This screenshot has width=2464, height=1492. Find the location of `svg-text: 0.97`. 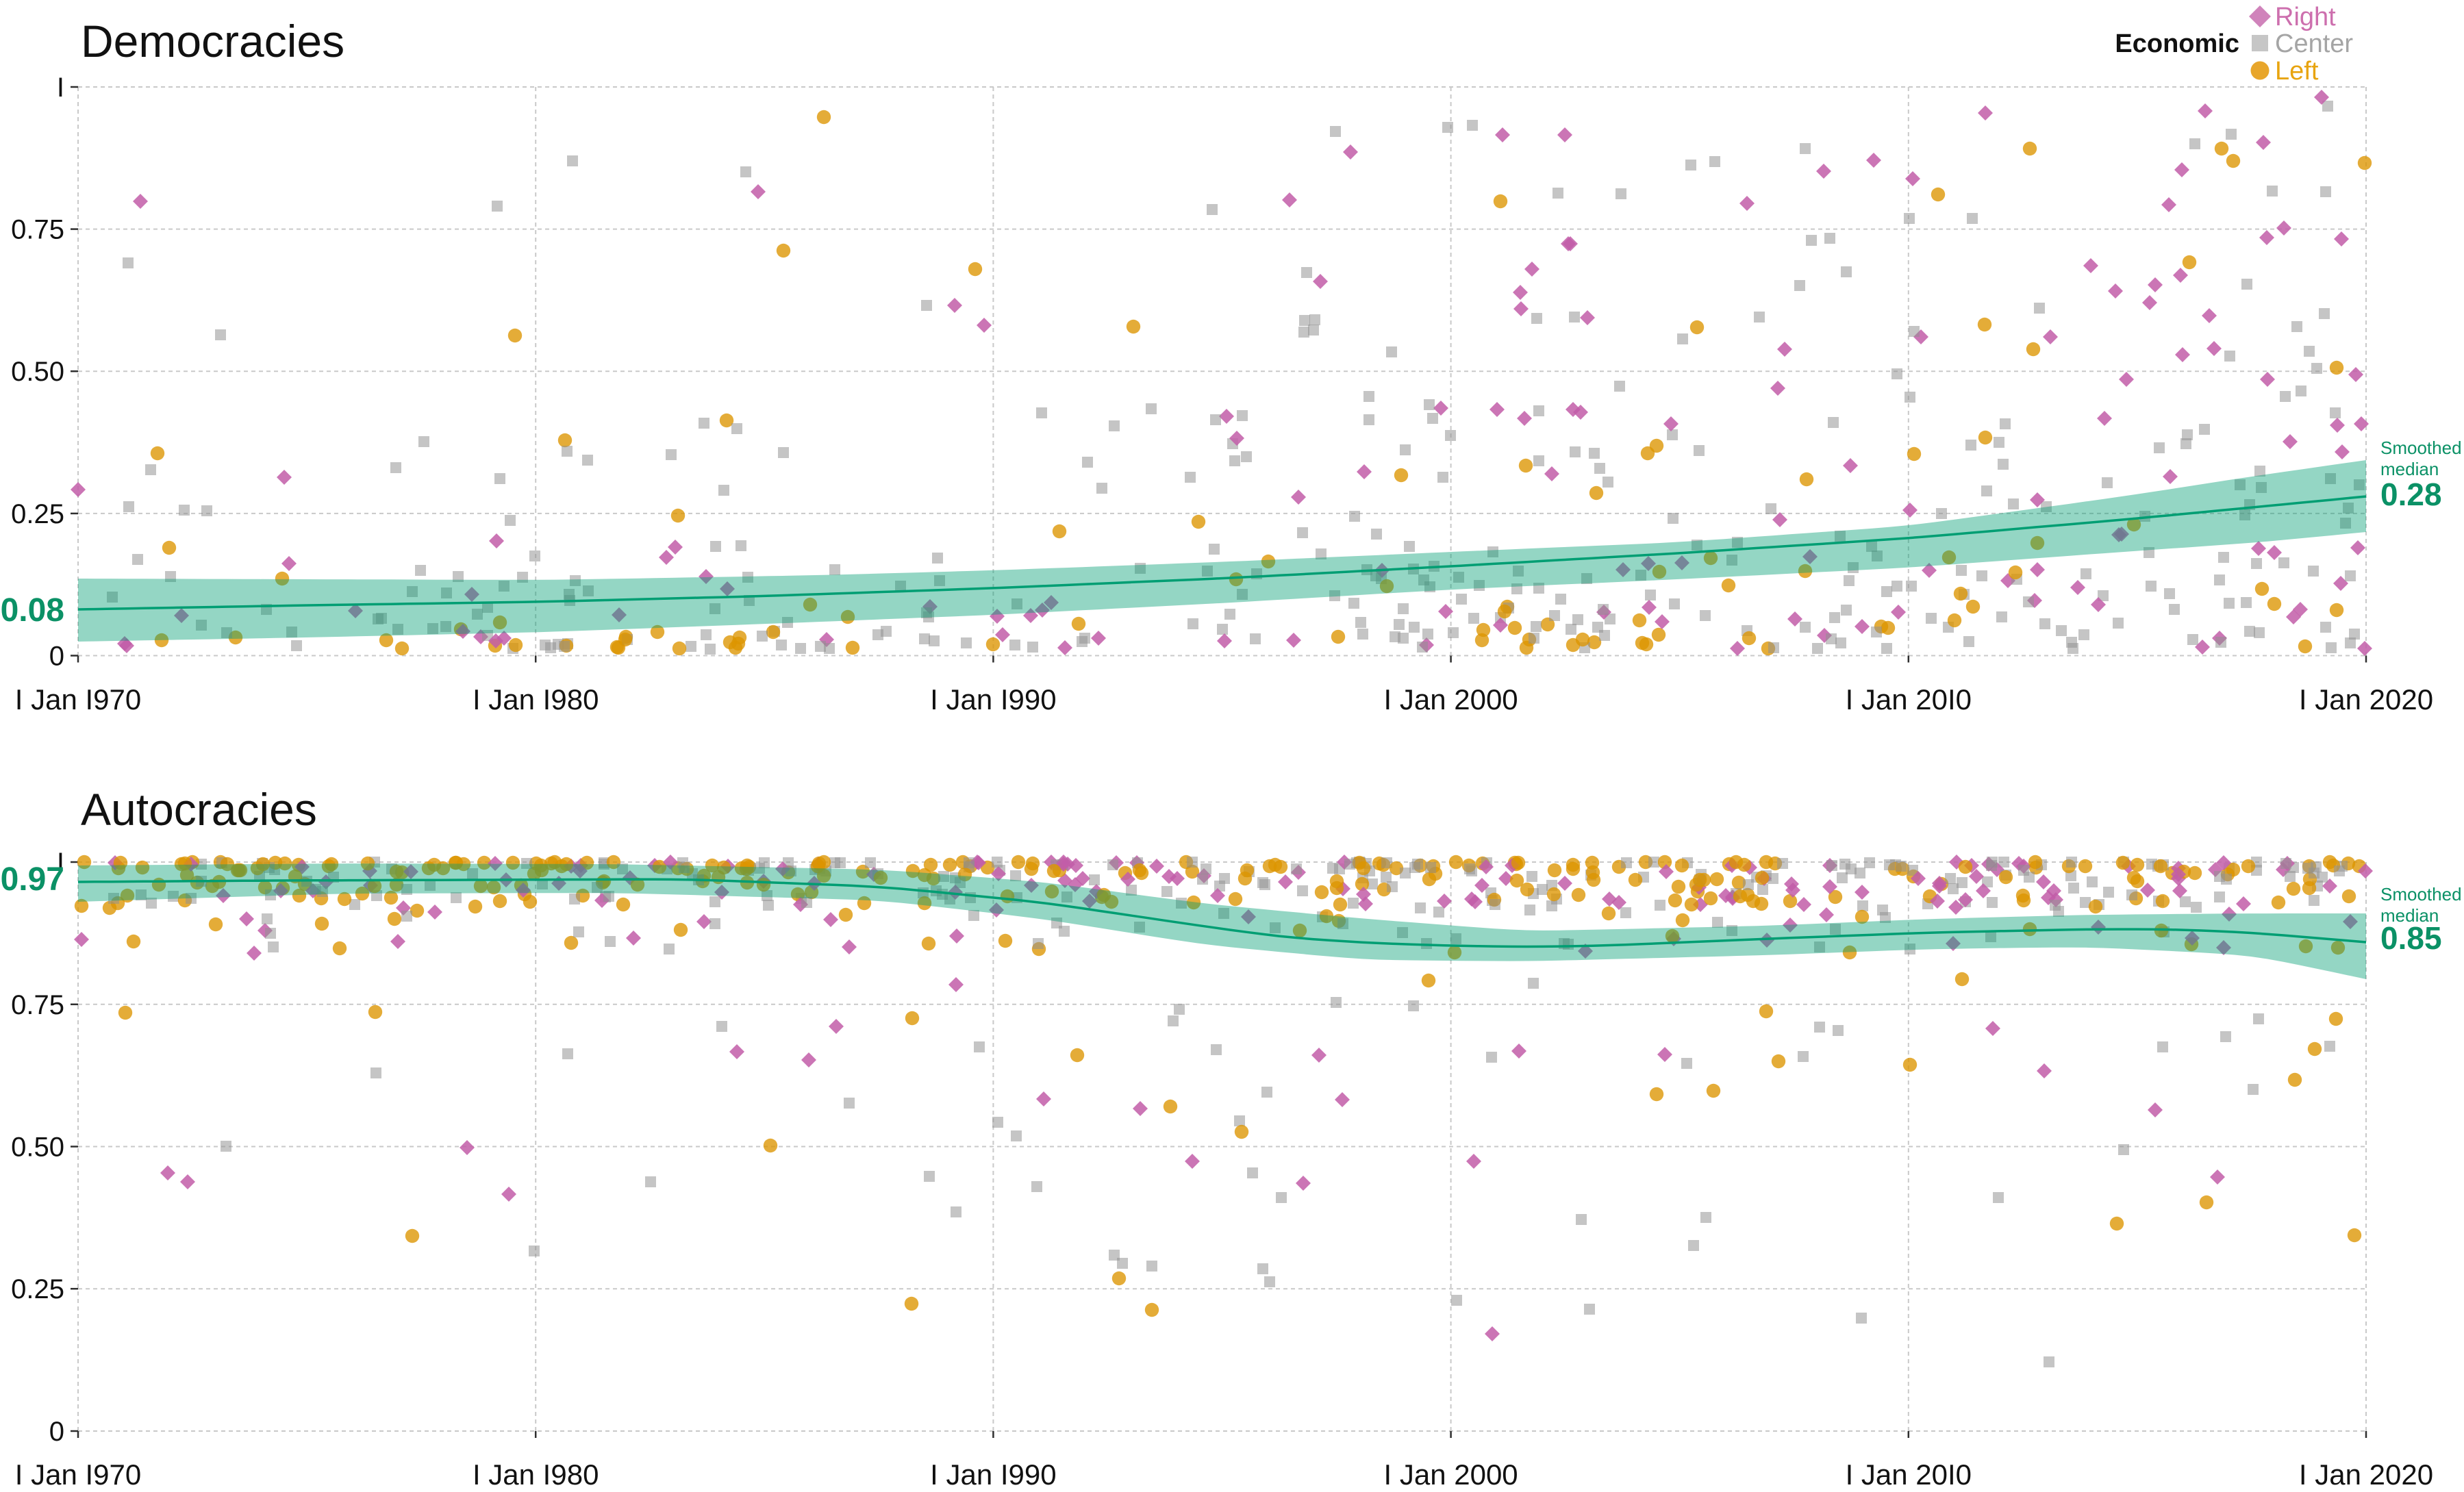

svg-text: 0.97 is located at coordinates (32, 879).